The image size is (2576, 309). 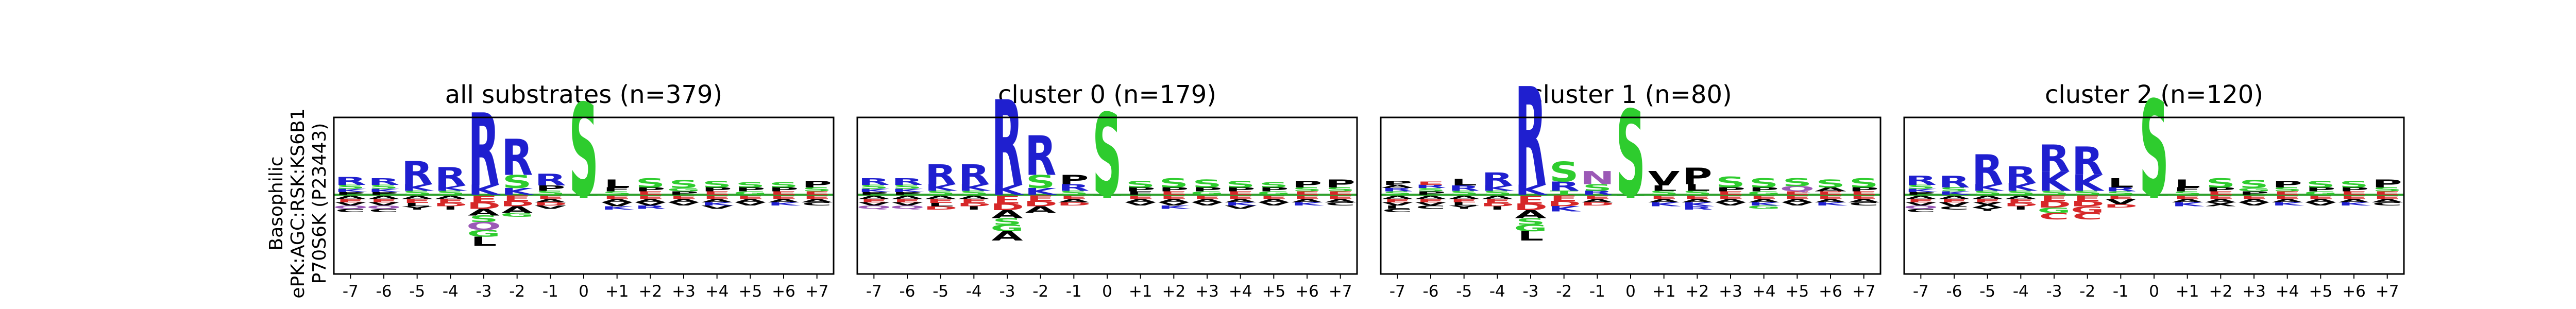 What do you see at coordinates (1074, 291) in the screenshot?
I see `x-tick-label: -1` at bounding box center [1074, 291].